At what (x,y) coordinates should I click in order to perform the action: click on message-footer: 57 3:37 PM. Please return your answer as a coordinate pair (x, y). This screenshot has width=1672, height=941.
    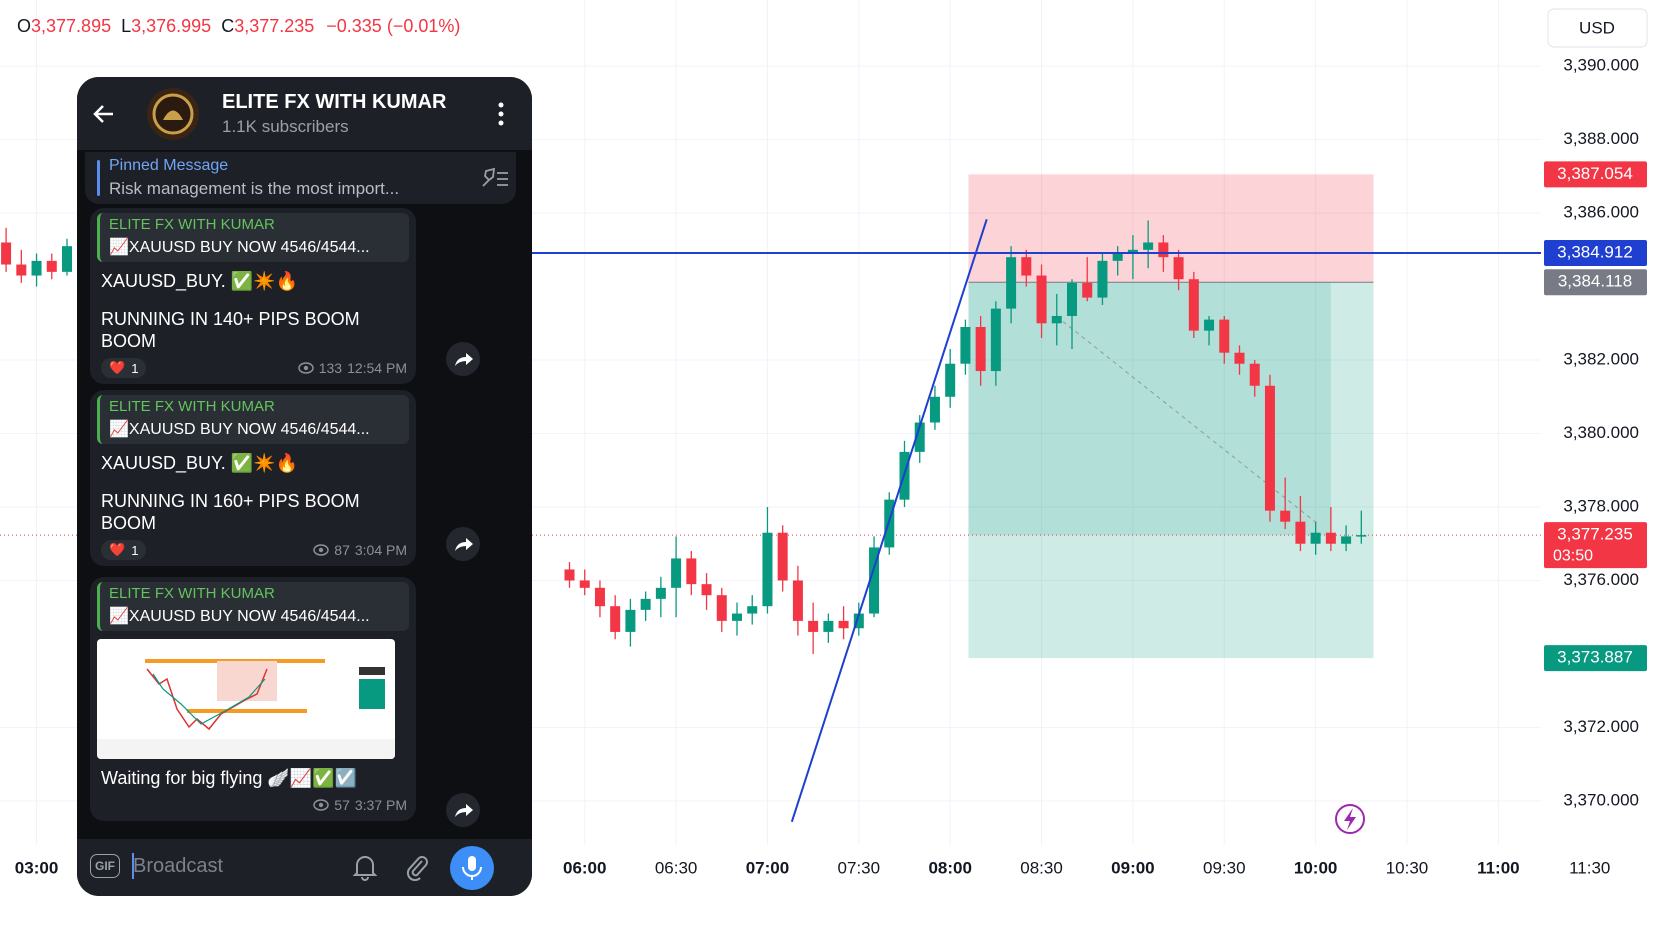
    Looking at the image, I should click on (254, 805).